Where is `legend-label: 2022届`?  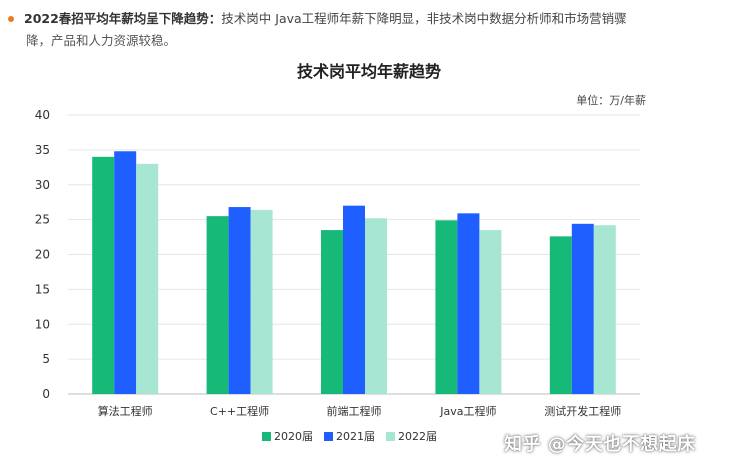 legend-label: 2022届 is located at coordinates (417, 436).